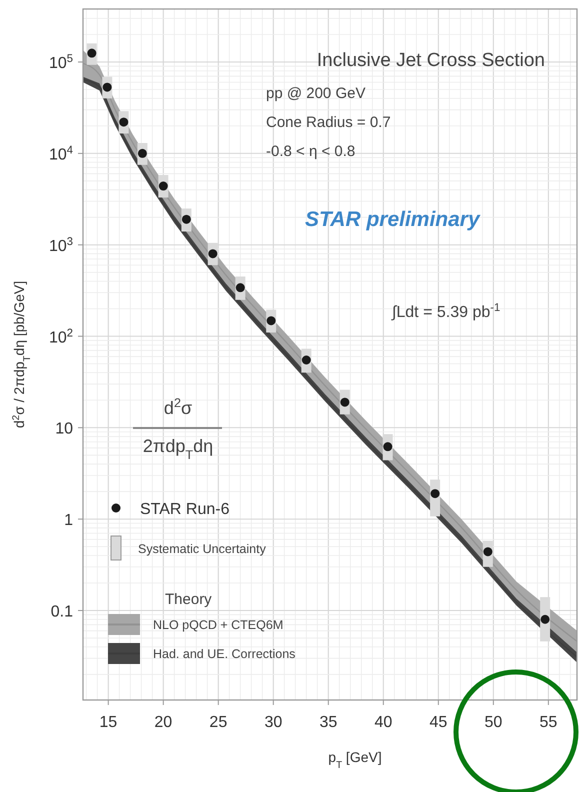 Image resolution: width=580 pixels, height=792 pixels. I want to click on annotation: 2πdp$_{T}$dη, so click(178, 449).